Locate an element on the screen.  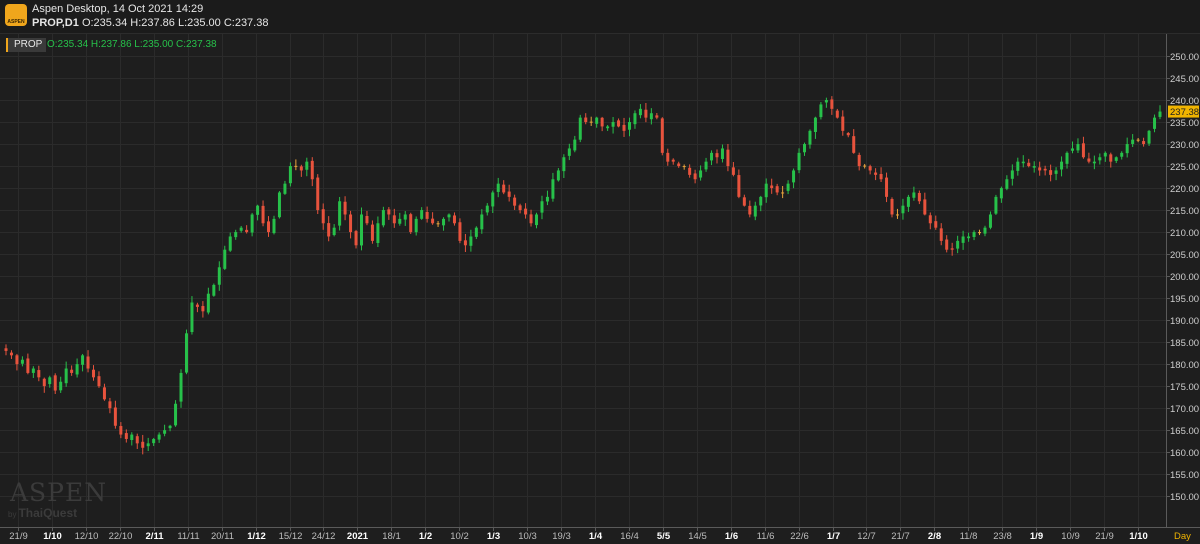
x-tick-label: 5/5 is located at coordinates (664, 536).